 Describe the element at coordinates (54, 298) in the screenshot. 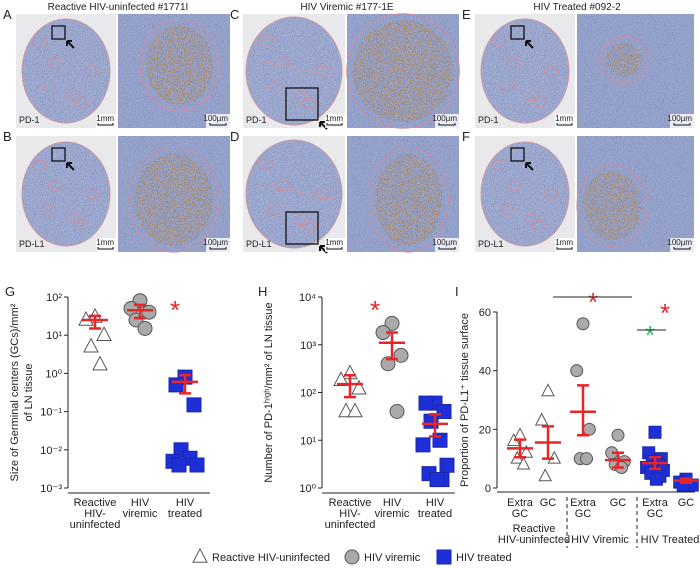

I see `y-tick-label: 10²` at that location.